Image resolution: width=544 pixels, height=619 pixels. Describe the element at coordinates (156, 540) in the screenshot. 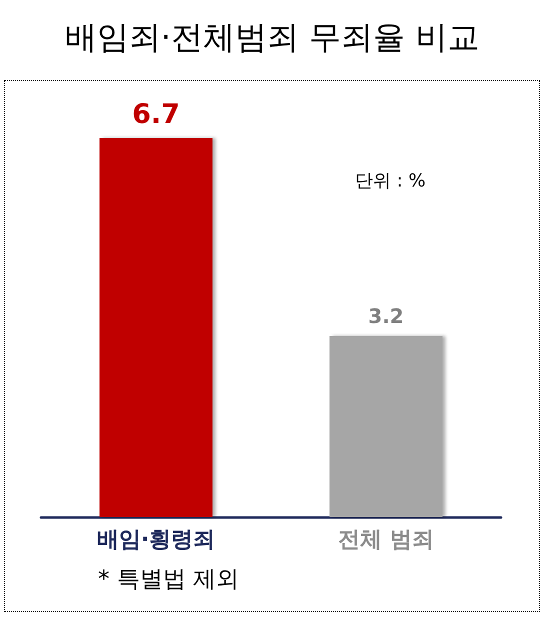

I see `x-tick-label: 배임·횡령죄` at that location.